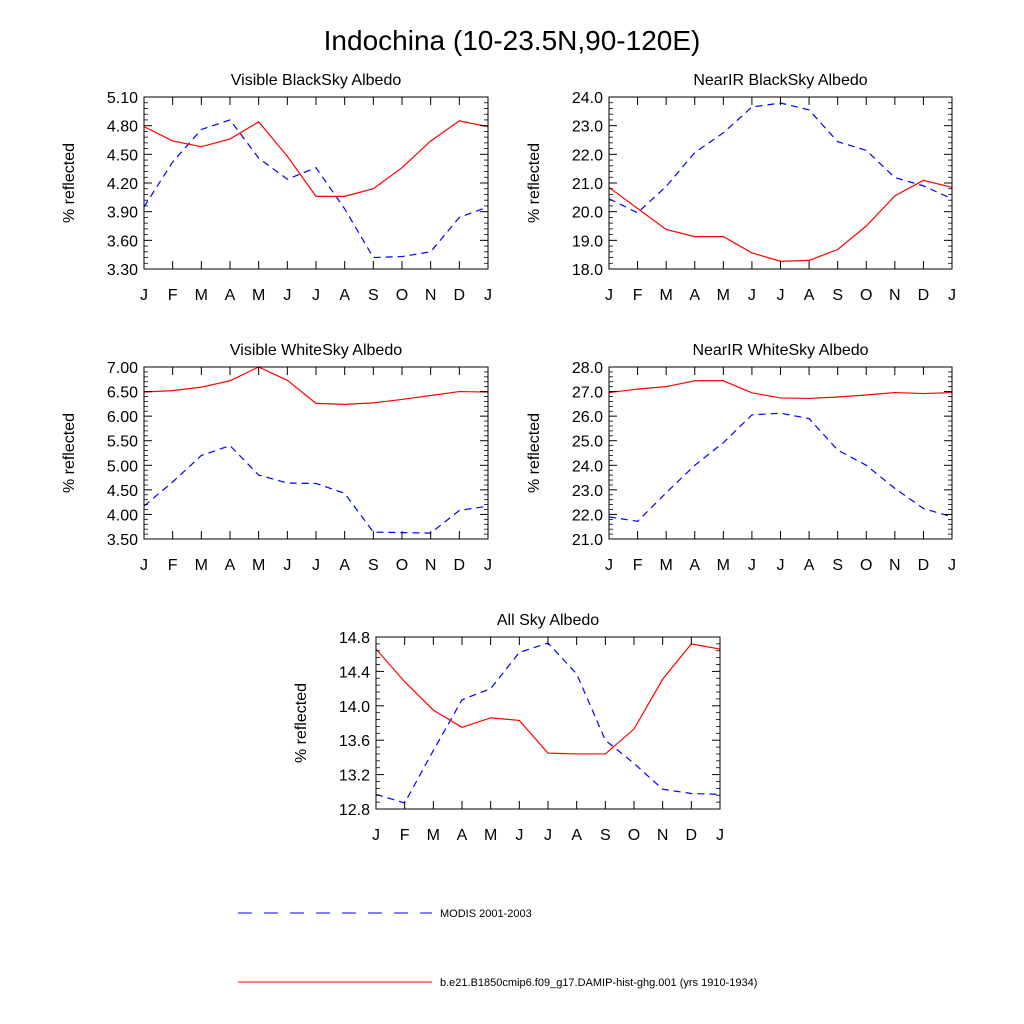 This screenshot has height=1024, width=1024. Describe the element at coordinates (512, 40) in the screenshot. I see `figure-title: Indochina (10-23.5N,90-120E)` at that location.